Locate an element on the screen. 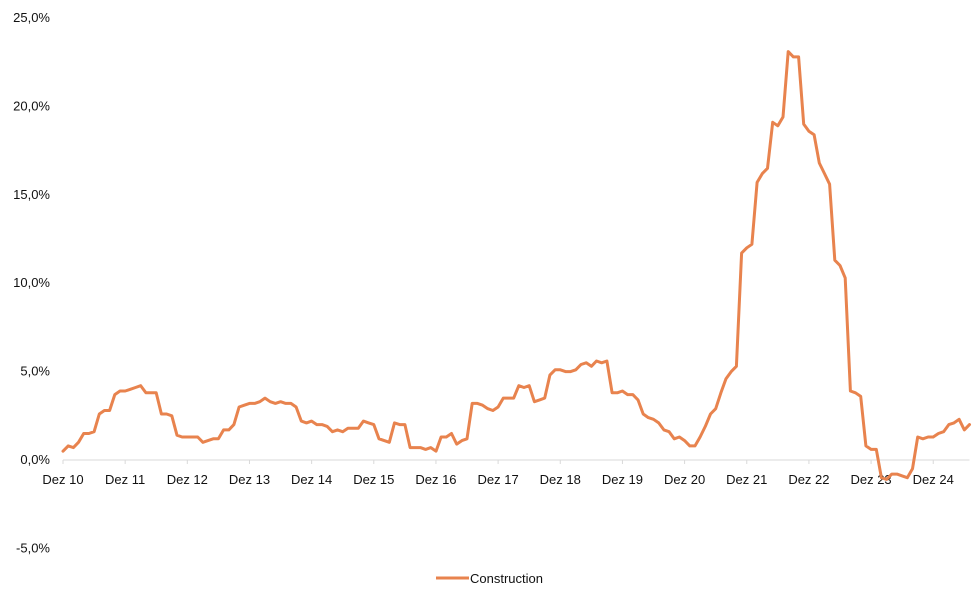 This screenshot has width=980, height=602. x-tick-label: Dez 12 is located at coordinates (187, 479).